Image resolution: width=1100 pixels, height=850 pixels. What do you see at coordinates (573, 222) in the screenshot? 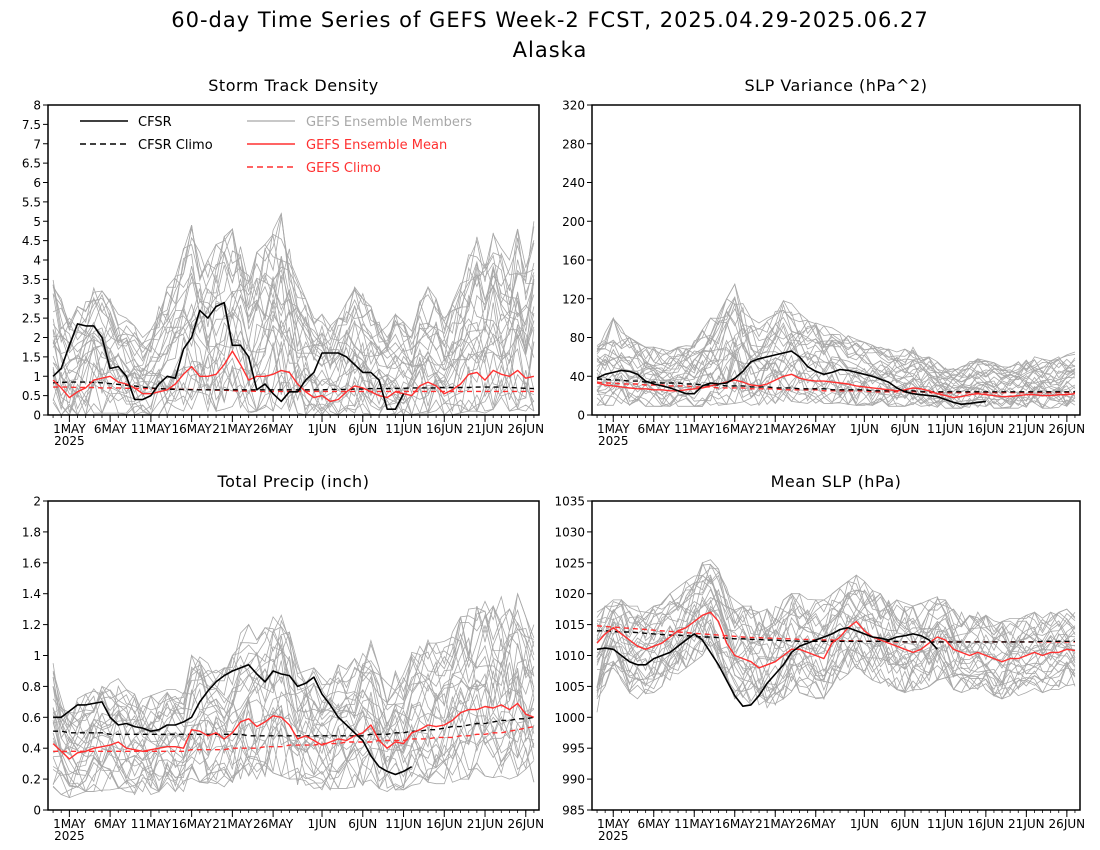
I see `y-tick-label: 200` at bounding box center [573, 222].